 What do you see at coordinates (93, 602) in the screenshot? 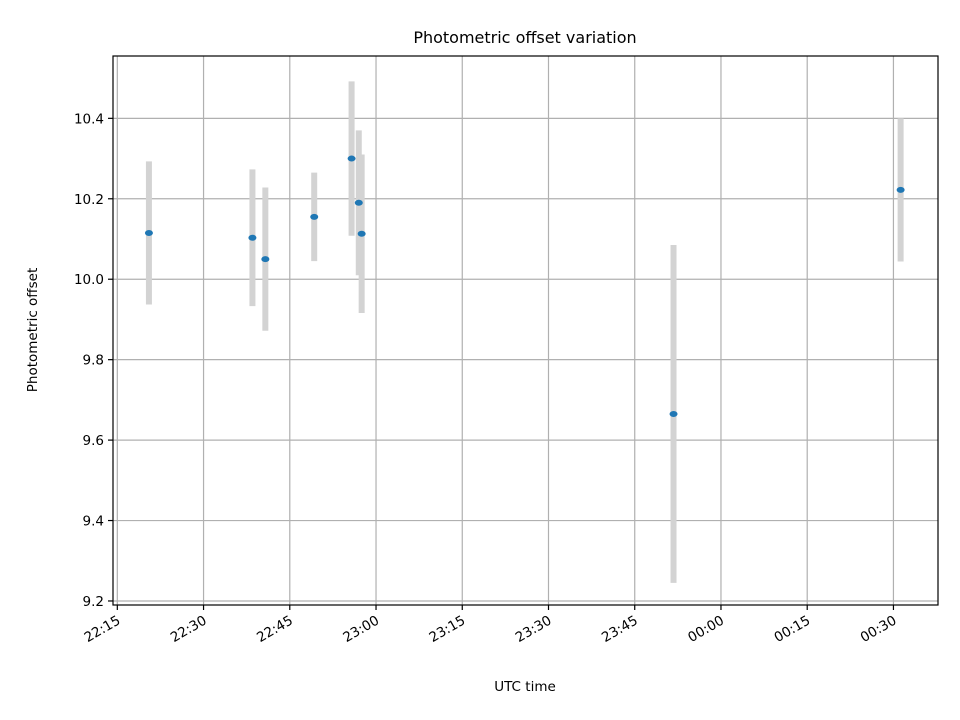
I see `y-tick-label: 9.2` at bounding box center [93, 602].